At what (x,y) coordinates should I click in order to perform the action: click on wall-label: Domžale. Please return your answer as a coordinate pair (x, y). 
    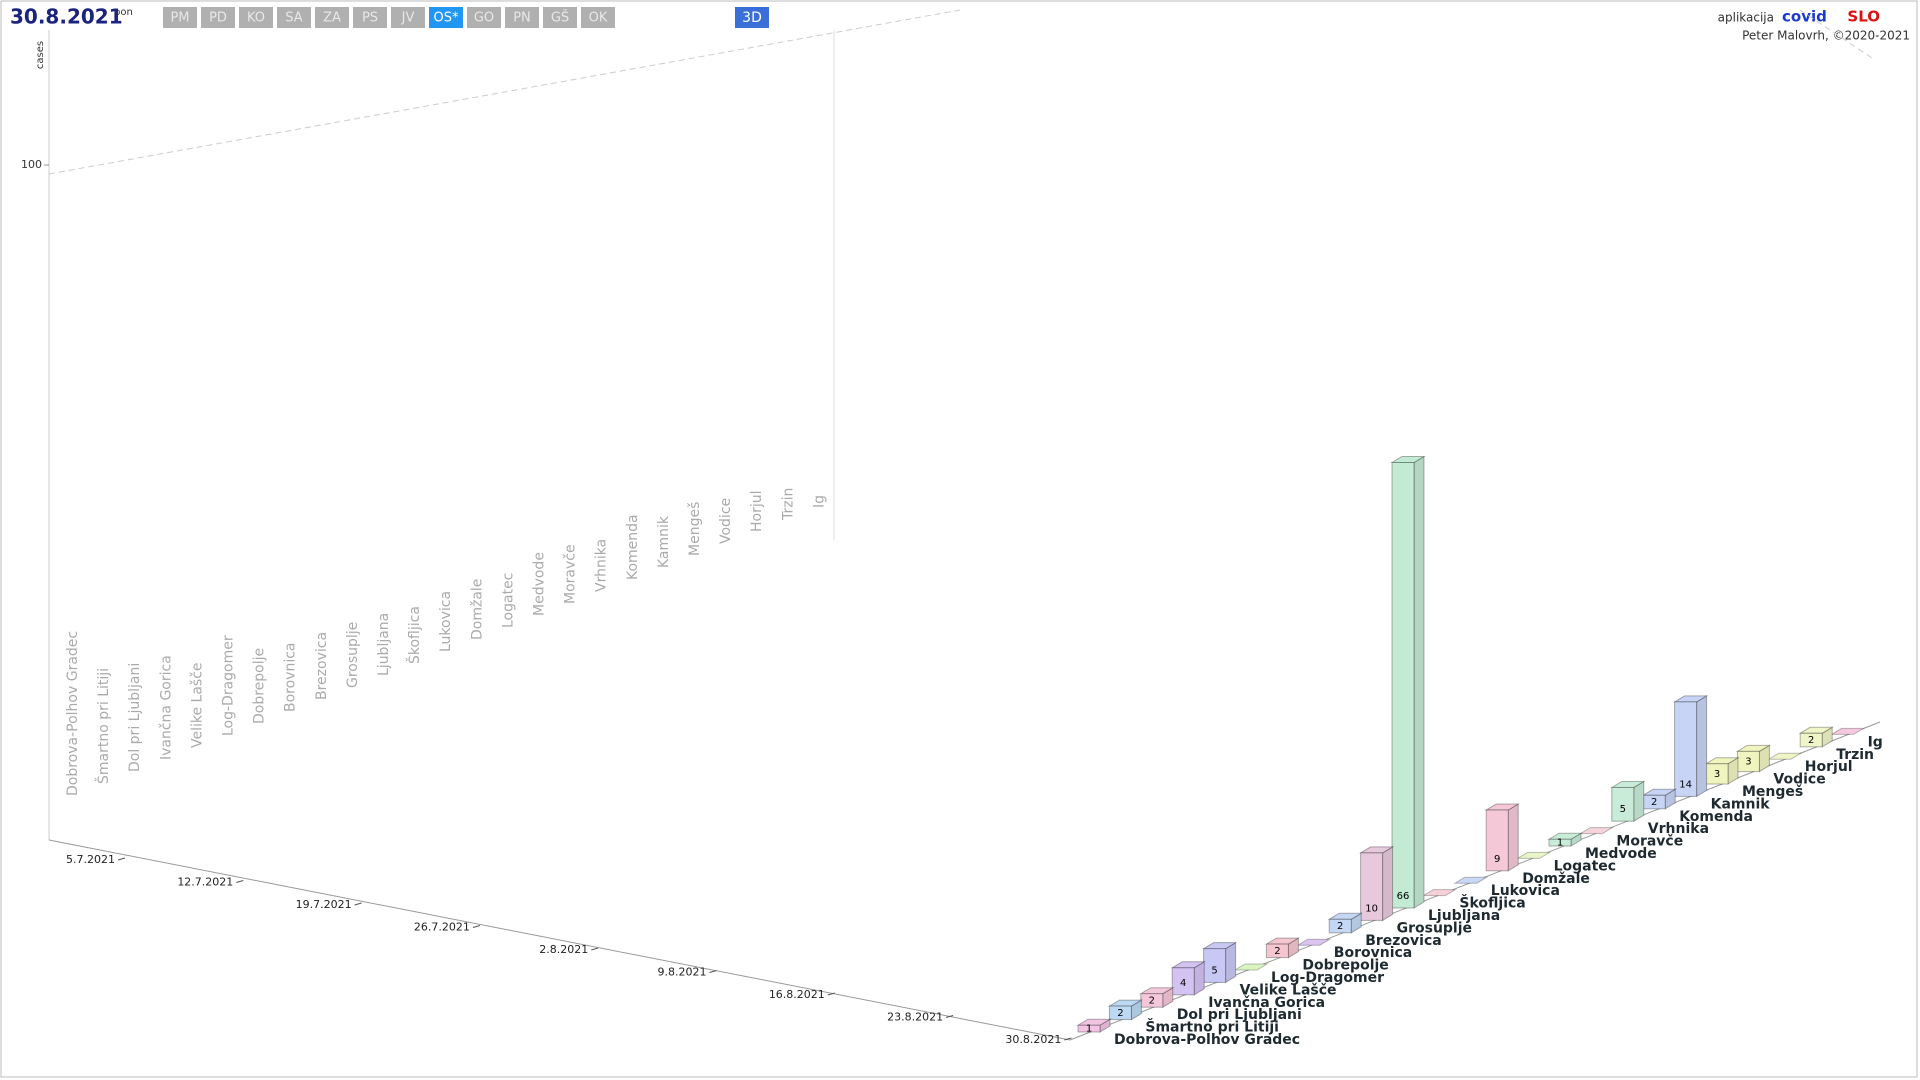
    Looking at the image, I should click on (477, 609).